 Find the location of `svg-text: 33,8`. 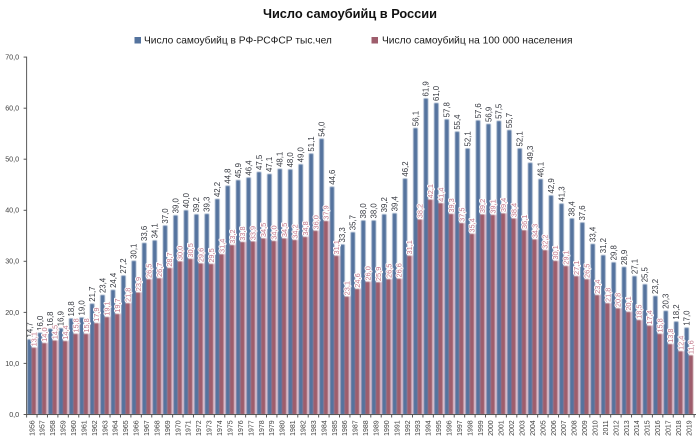

svg-text: 33,8 is located at coordinates (242, 233).